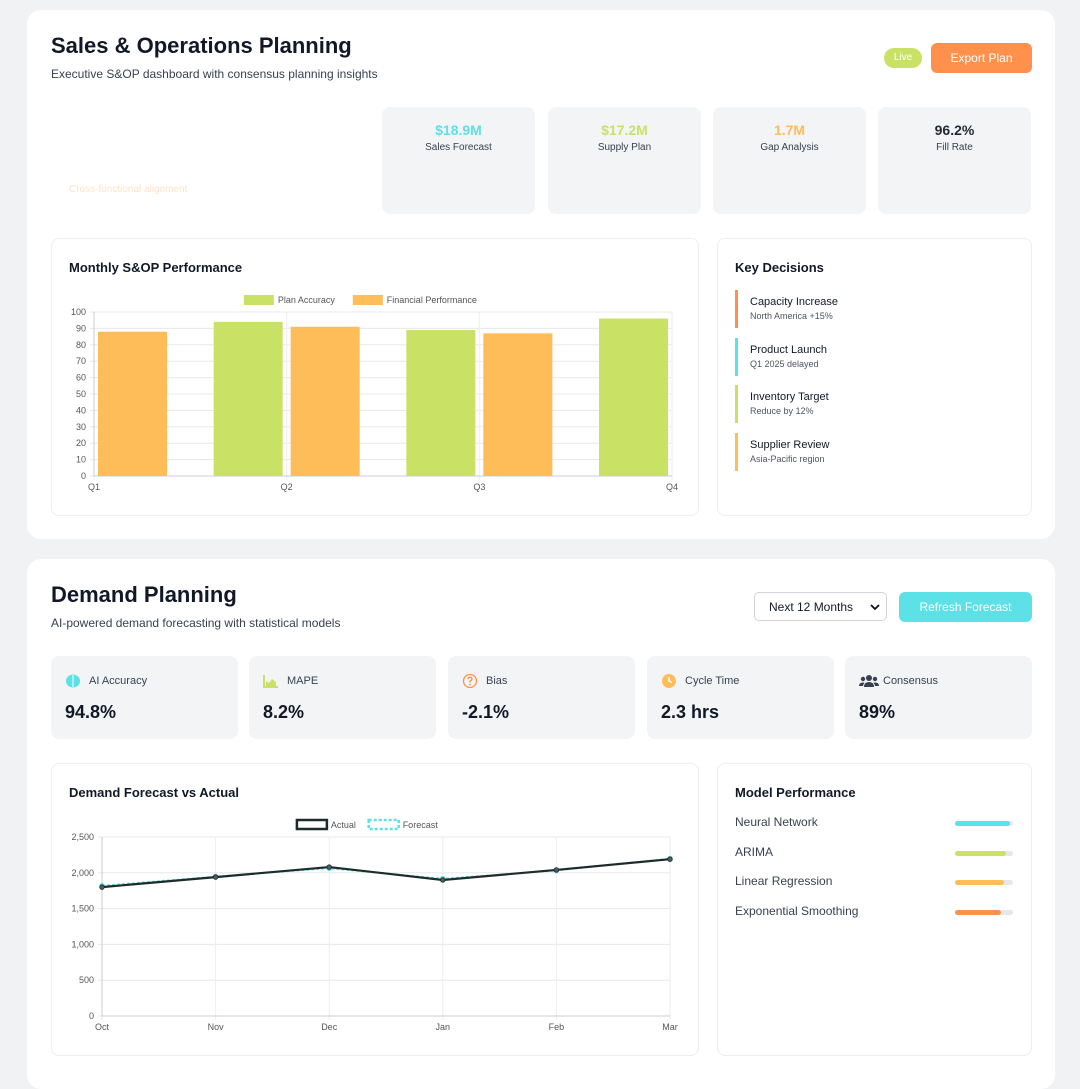 This screenshot has width=1080, height=1089. Describe the element at coordinates (329, 1027) in the screenshot. I see `x-tick-label: Dec` at that location.